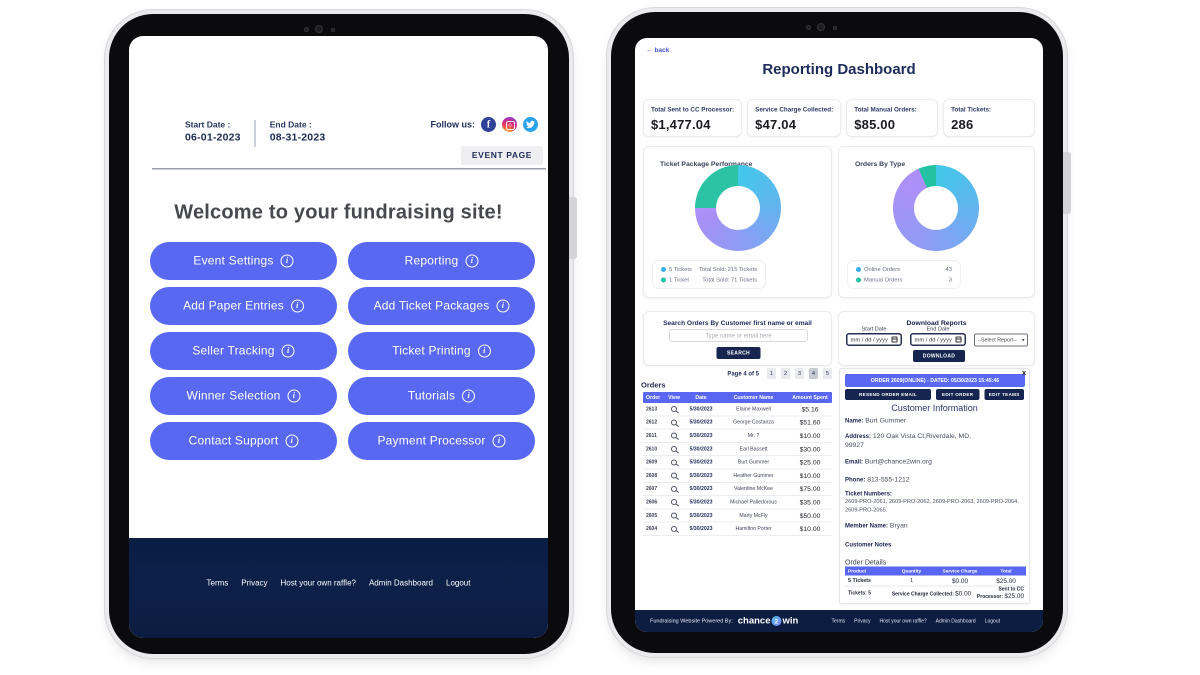  Describe the element at coordinates (441, 261) in the screenshot. I see `reporting-button: Reporting i` at that location.